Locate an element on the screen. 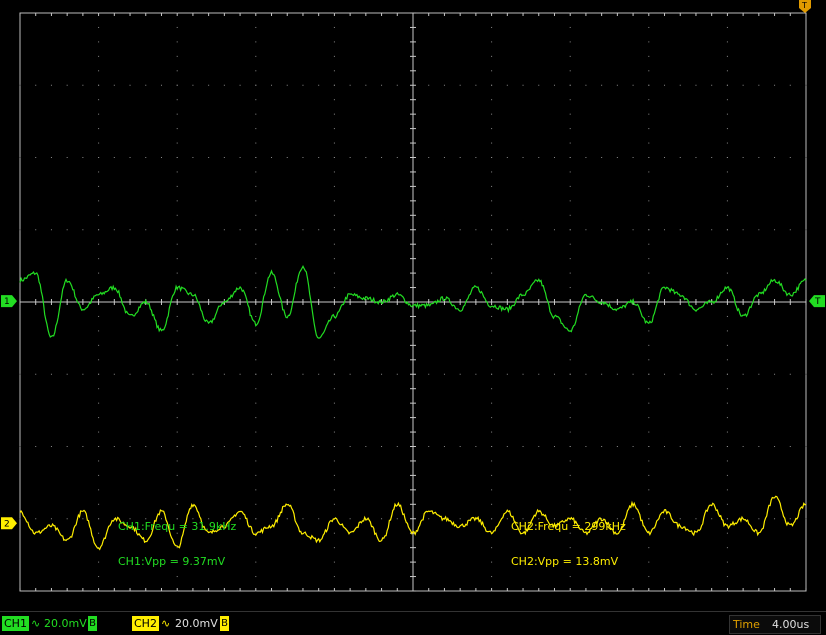  ch1-bandwidth-limit-badge: B is located at coordinates (92, 623).